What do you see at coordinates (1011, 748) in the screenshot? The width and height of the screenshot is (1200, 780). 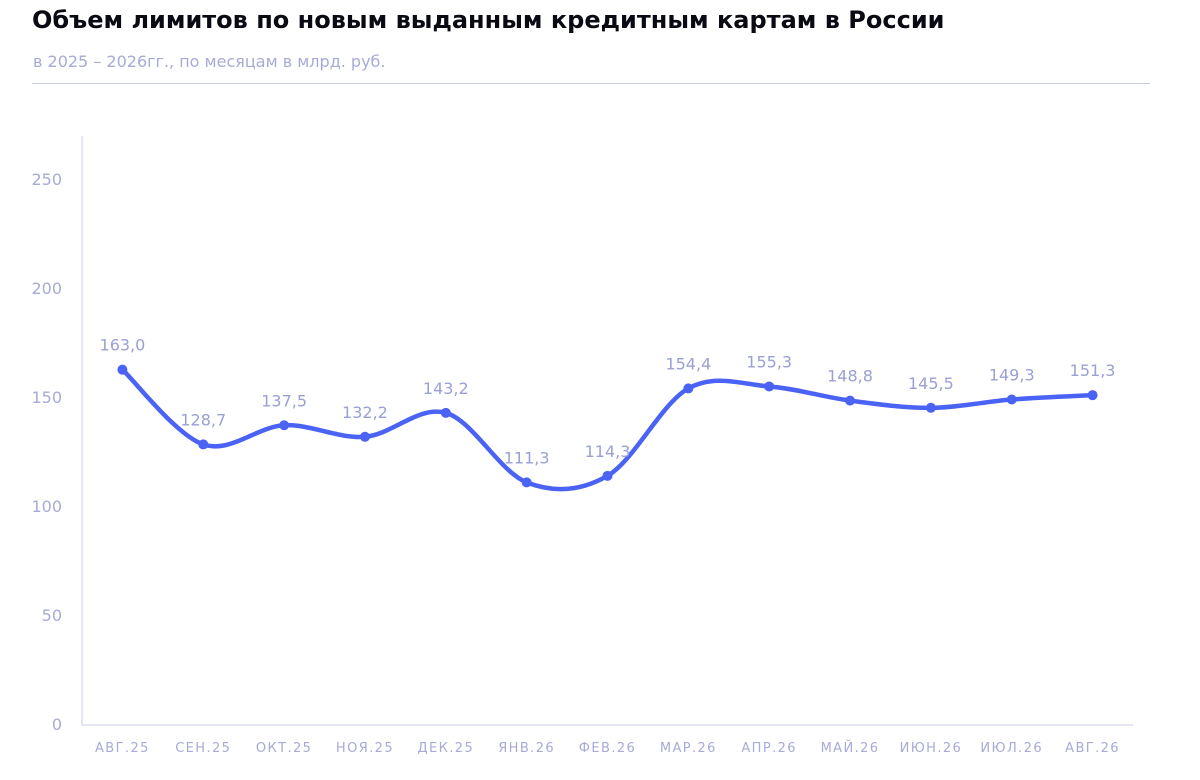 I see `x-tick-label: ИЮЛ.26` at bounding box center [1011, 748].